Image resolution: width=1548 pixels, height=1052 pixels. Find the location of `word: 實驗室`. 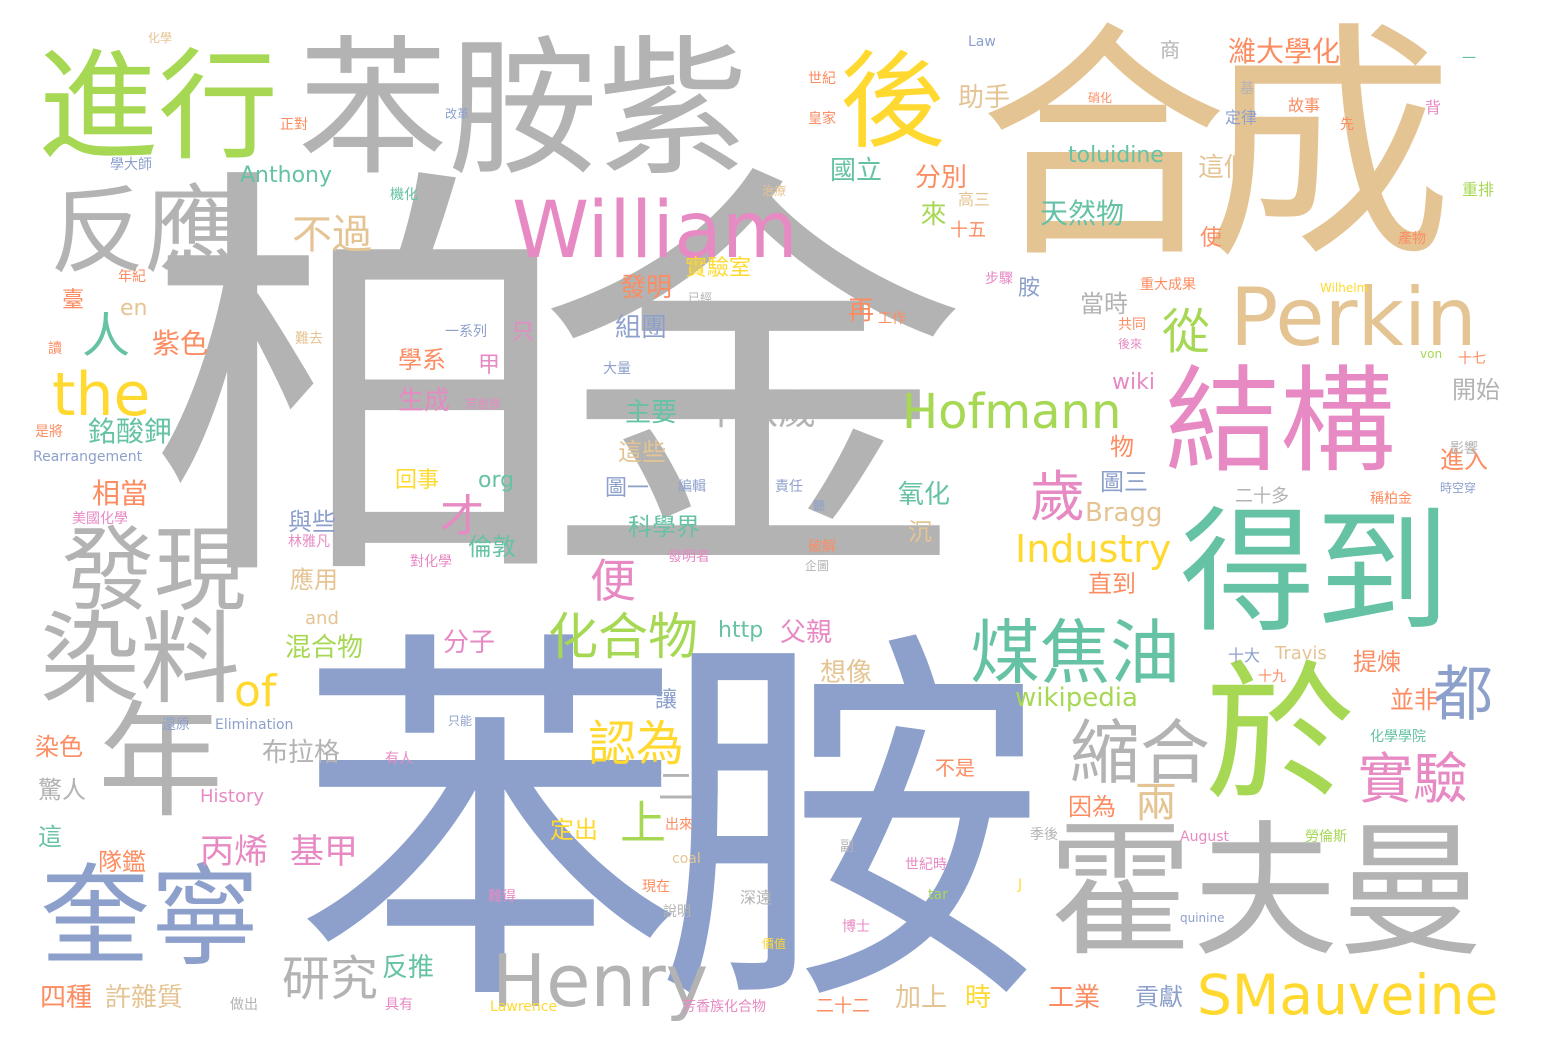

word: 實驗室 is located at coordinates (718, 268).